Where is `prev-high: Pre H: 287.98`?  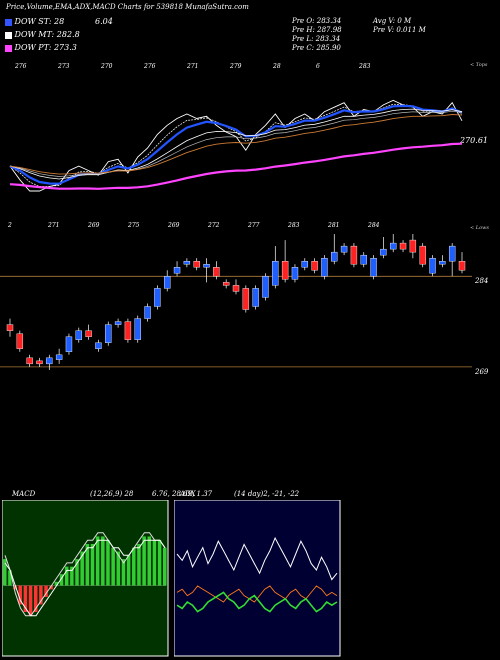 prev-high: Pre H: 287.98 is located at coordinates (317, 30).